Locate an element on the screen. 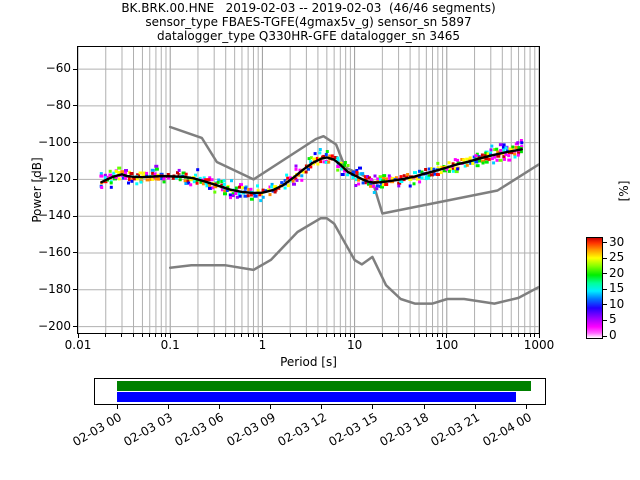  timeline-bar-psd-segments-coverage is located at coordinates (324, 386).